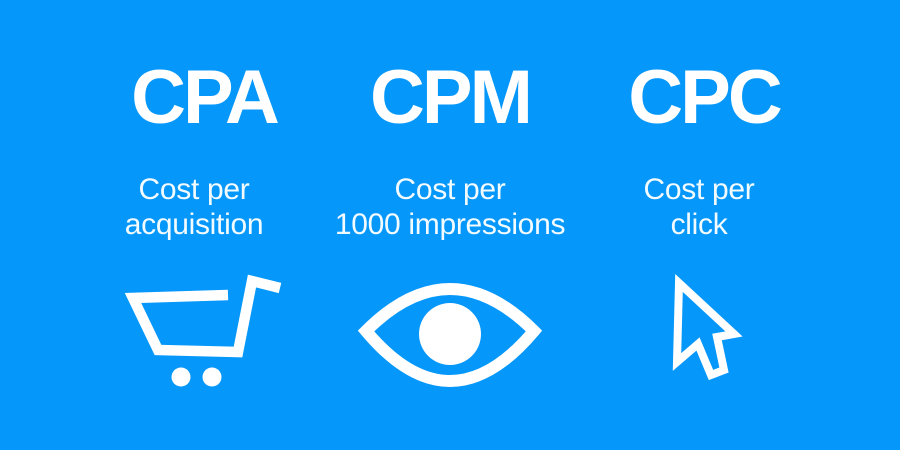 The width and height of the screenshot is (900, 450). Describe the element at coordinates (450, 207) in the screenshot. I see `description-cpm: Cost per 1000 impressions` at that location.